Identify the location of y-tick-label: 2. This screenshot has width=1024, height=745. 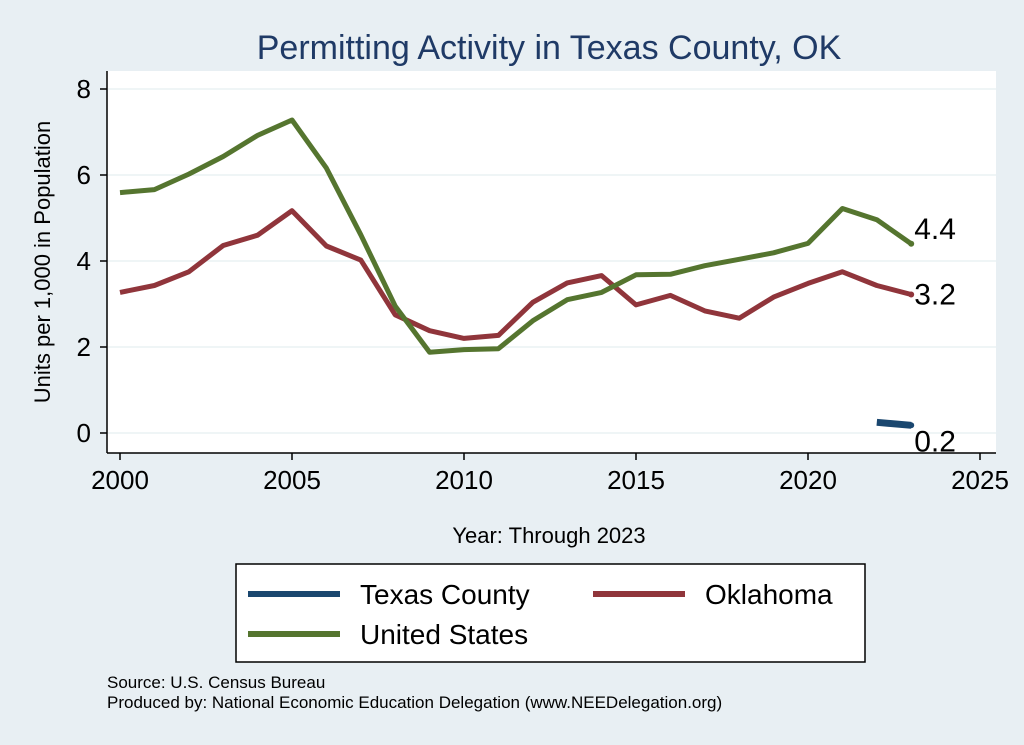
(84, 347).